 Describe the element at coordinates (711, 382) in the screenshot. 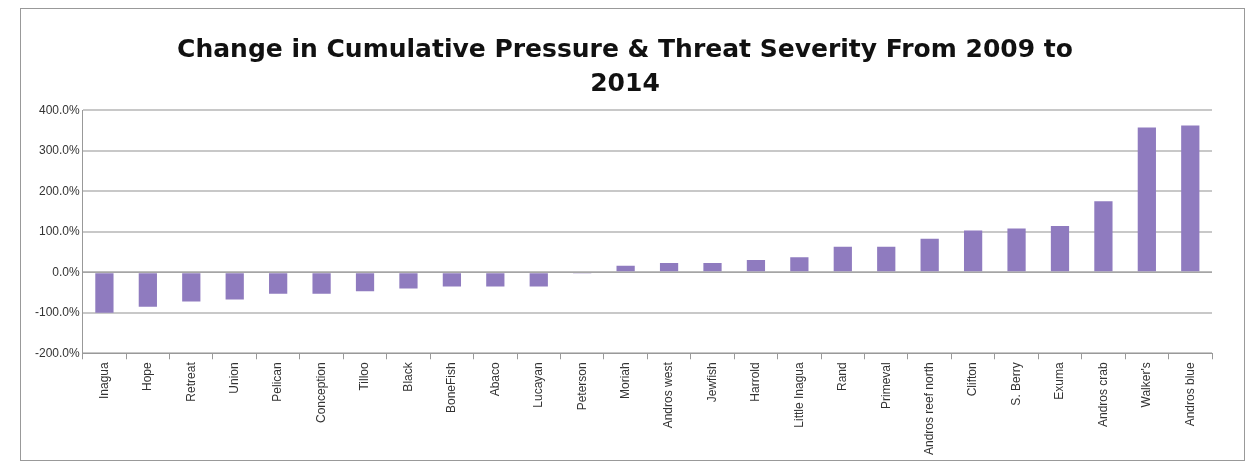

I see `x-tick-label: Jewfish` at that location.